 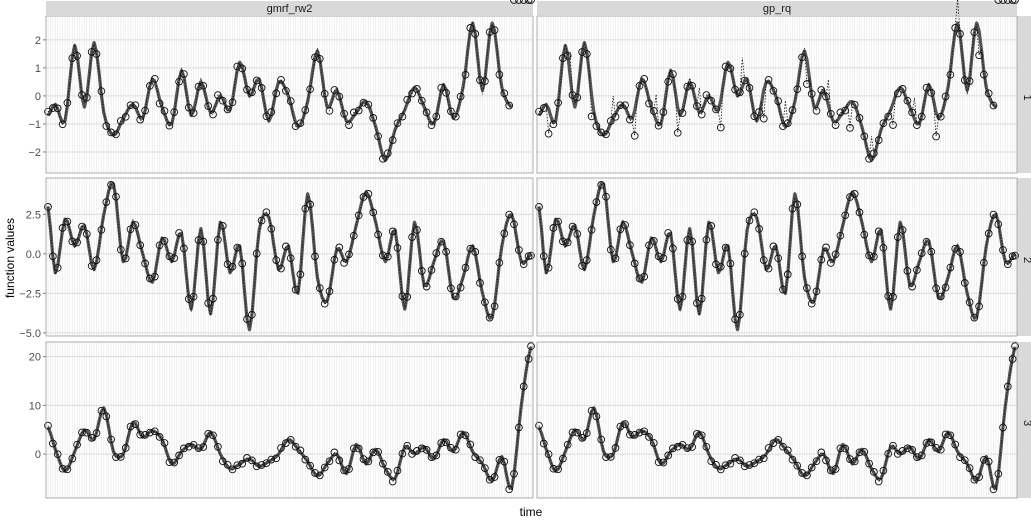 I want to click on y-tick-label: 0, so click(x=38, y=455).